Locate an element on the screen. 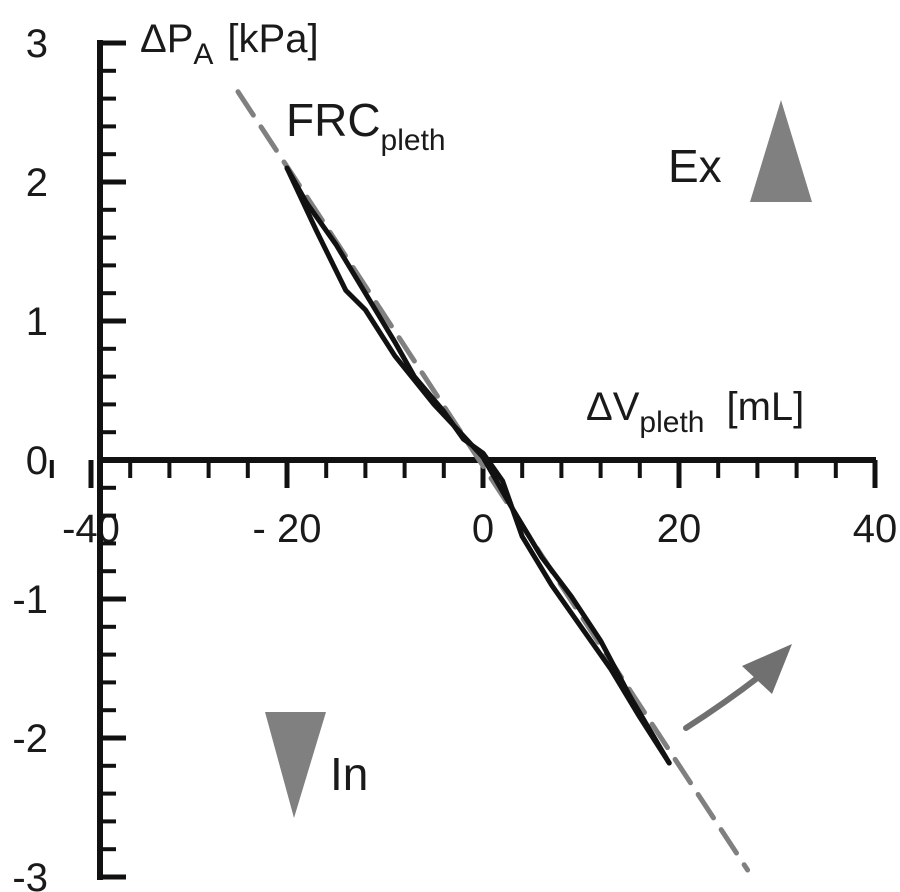 The height and width of the screenshot is (892, 900). y-tick-labels: 3 2 1 0 -1 -2 -3 is located at coordinates (30, 457).